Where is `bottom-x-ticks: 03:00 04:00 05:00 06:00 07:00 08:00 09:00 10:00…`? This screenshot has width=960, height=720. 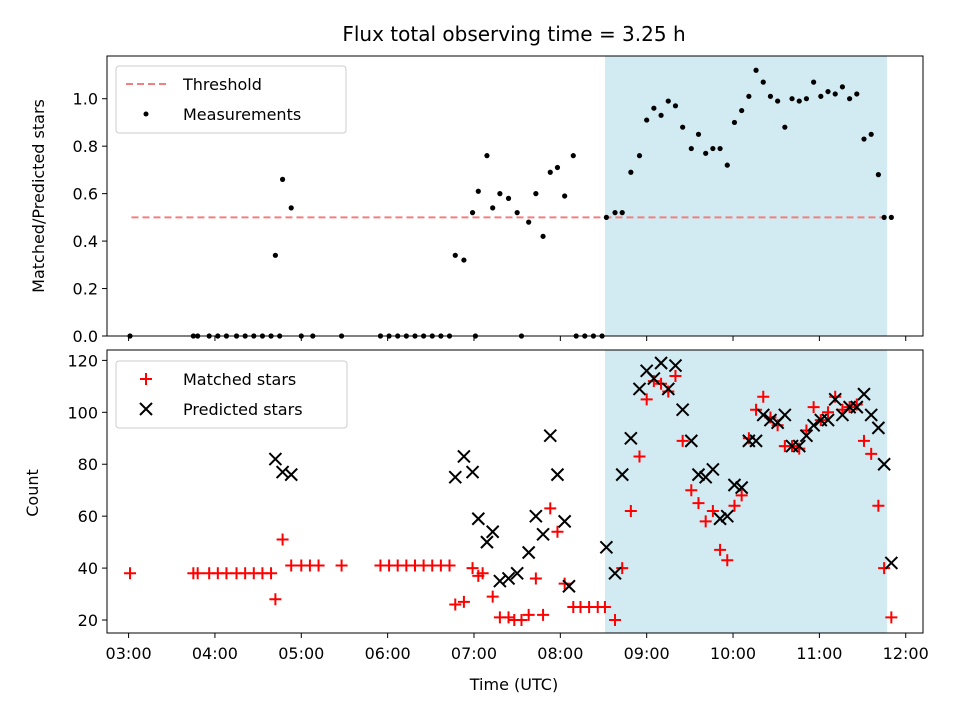 bottom-x-ticks: 03:00 04:00 05:00 06:00 07:00 08:00 09:00 10:00… is located at coordinates (517, 648).